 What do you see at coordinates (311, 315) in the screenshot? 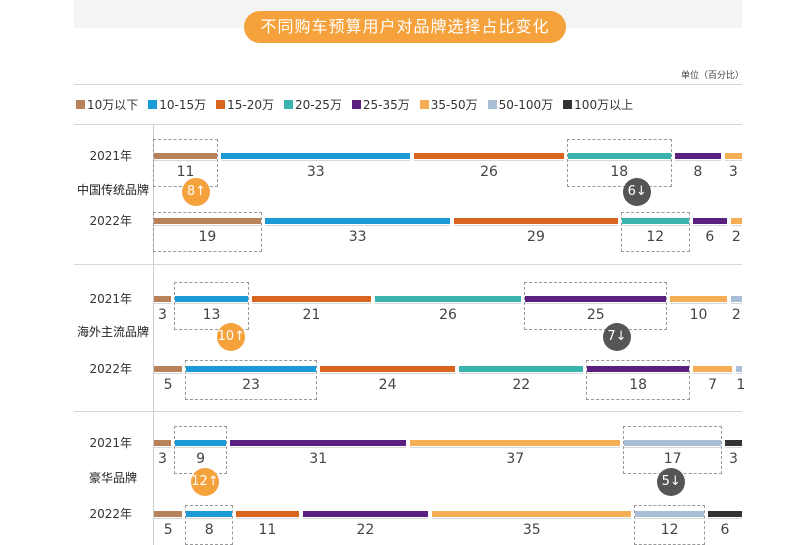
I see `data-label: 21` at bounding box center [311, 315].